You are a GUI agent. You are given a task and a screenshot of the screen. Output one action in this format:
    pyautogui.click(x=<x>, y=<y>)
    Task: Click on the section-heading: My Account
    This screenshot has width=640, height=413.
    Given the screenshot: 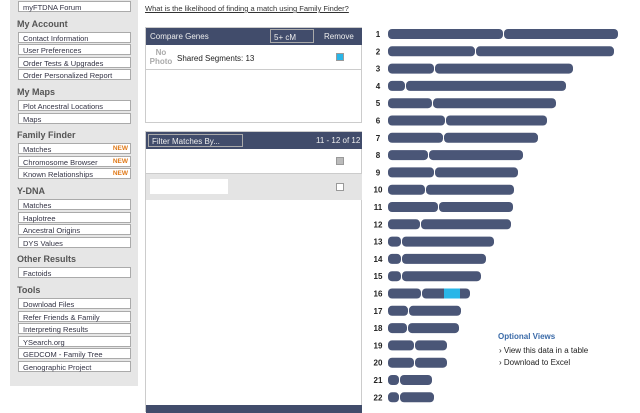 What is the action you would take?
    pyautogui.click(x=42, y=23)
    